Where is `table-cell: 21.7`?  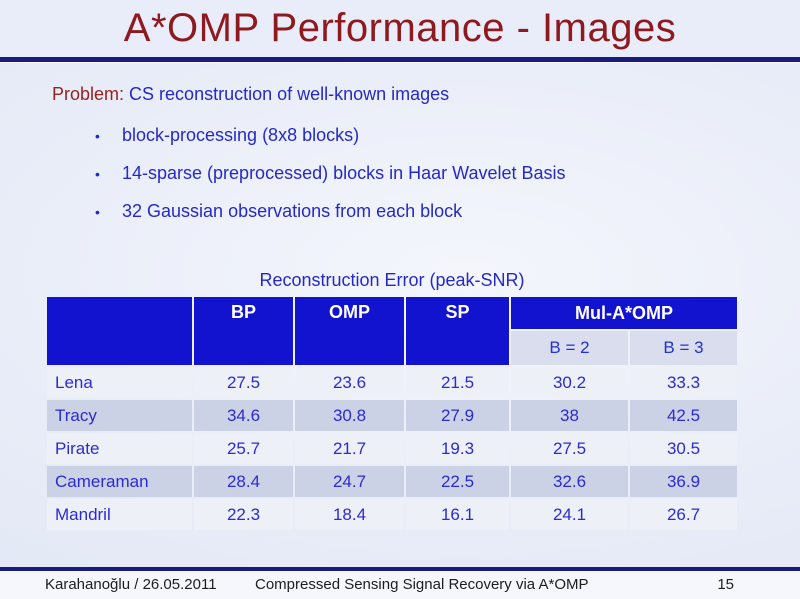
table-cell: 21.7 is located at coordinates (349, 448).